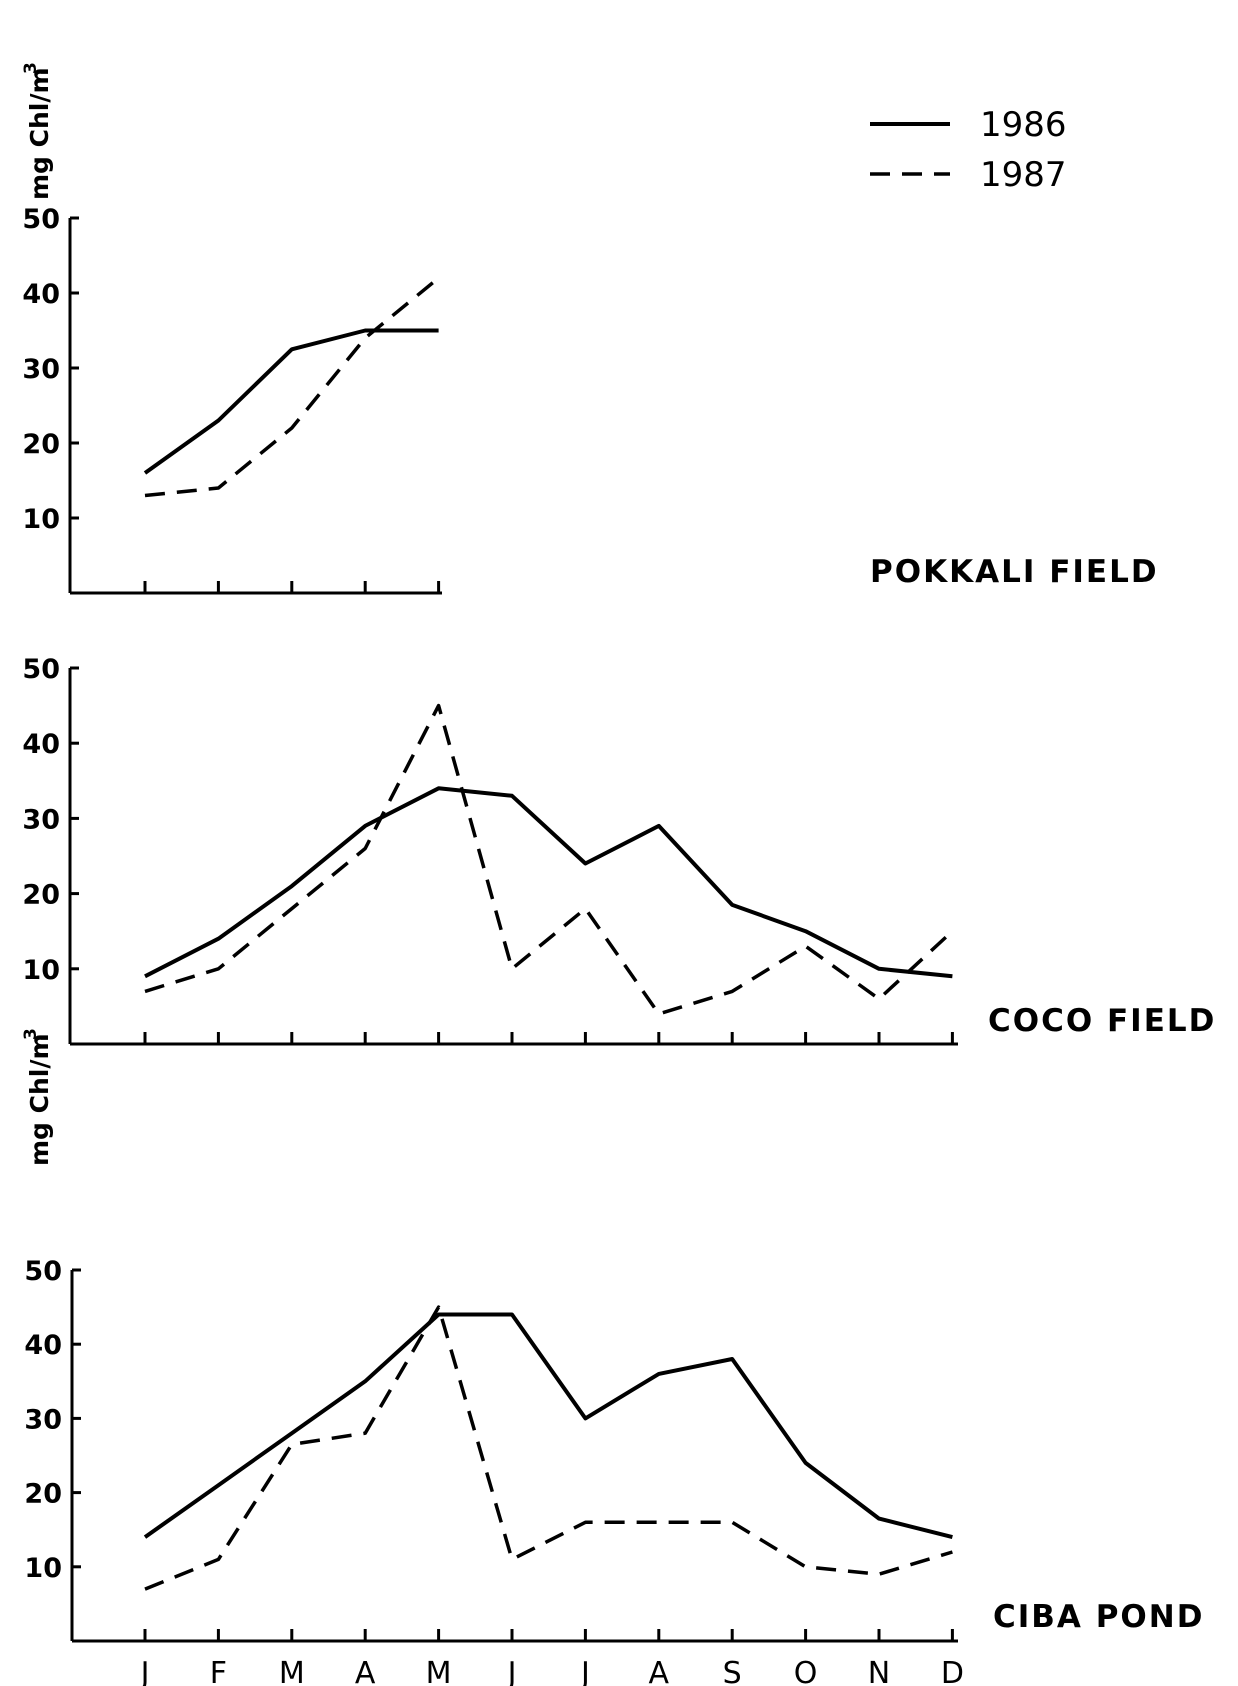 Image resolution: width=1238 pixels, height=1686 pixels. Describe the element at coordinates (291, 401) in the screenshot. I see `series-1986-pokkali-field` at that location.